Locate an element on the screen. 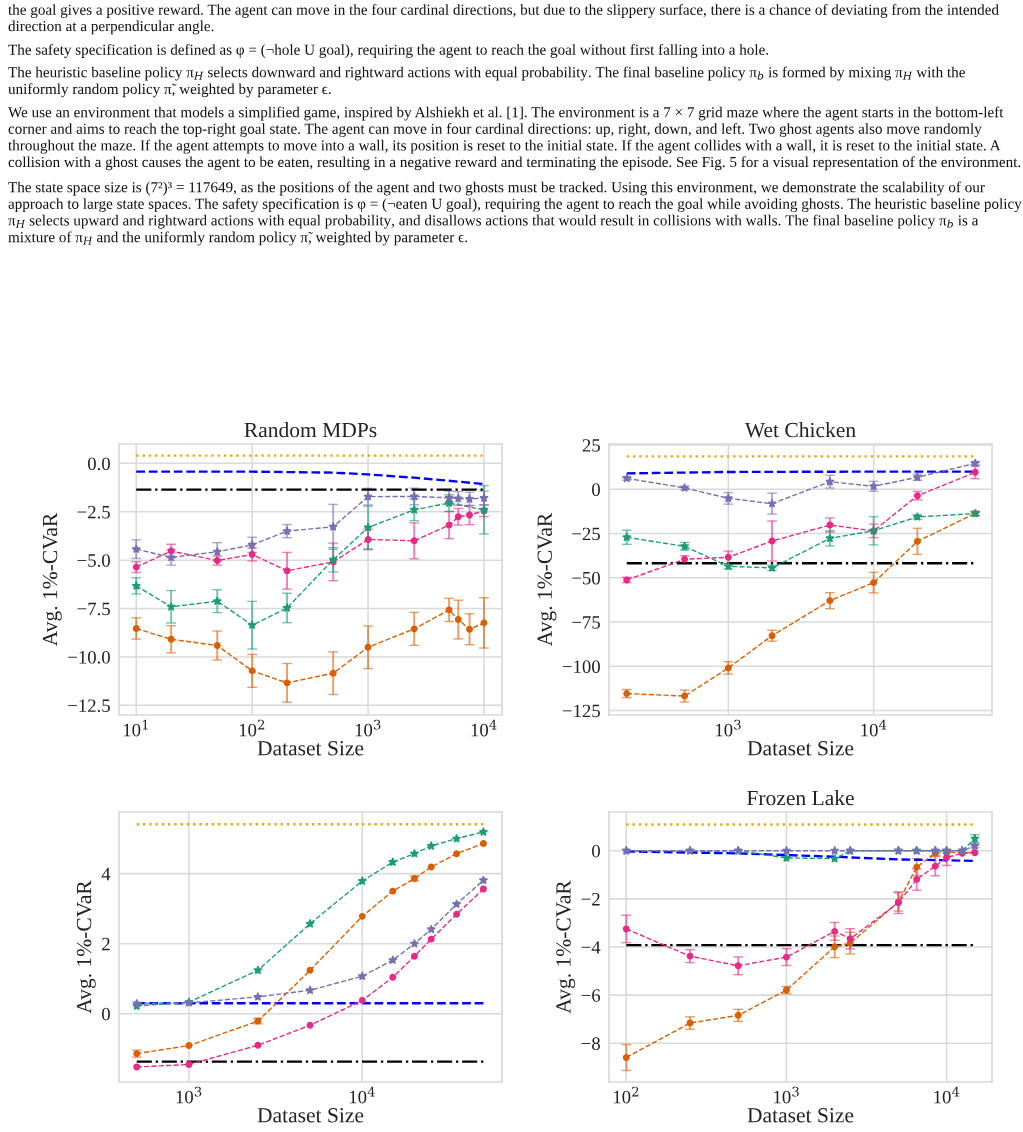 The width and height of the screenshot is (1023, 1132). chart-title: Random MDPs is located at coordinates (310, 430).